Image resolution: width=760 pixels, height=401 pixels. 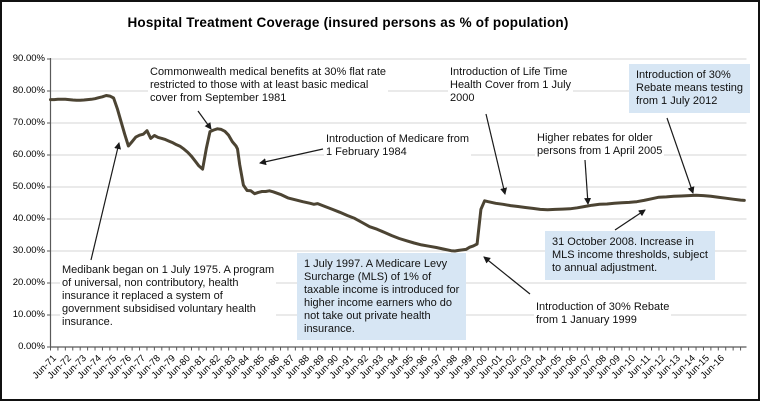 I want to click on arrow-commonwealth-1981, so click(x=204, y=120).